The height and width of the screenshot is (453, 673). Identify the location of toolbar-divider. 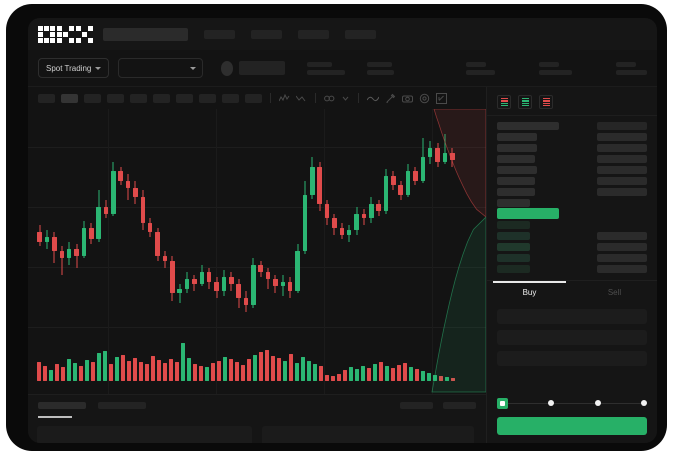
(270, 98).